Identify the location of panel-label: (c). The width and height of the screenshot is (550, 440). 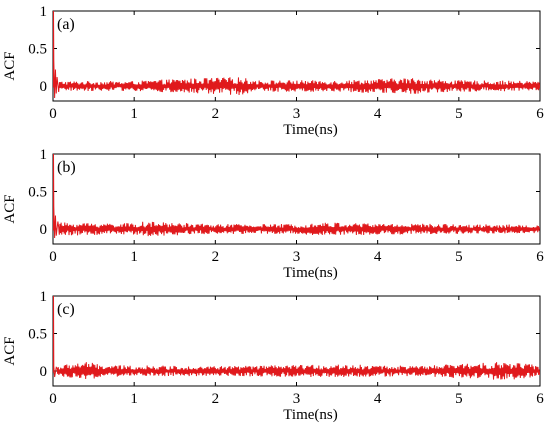
(66, 309).